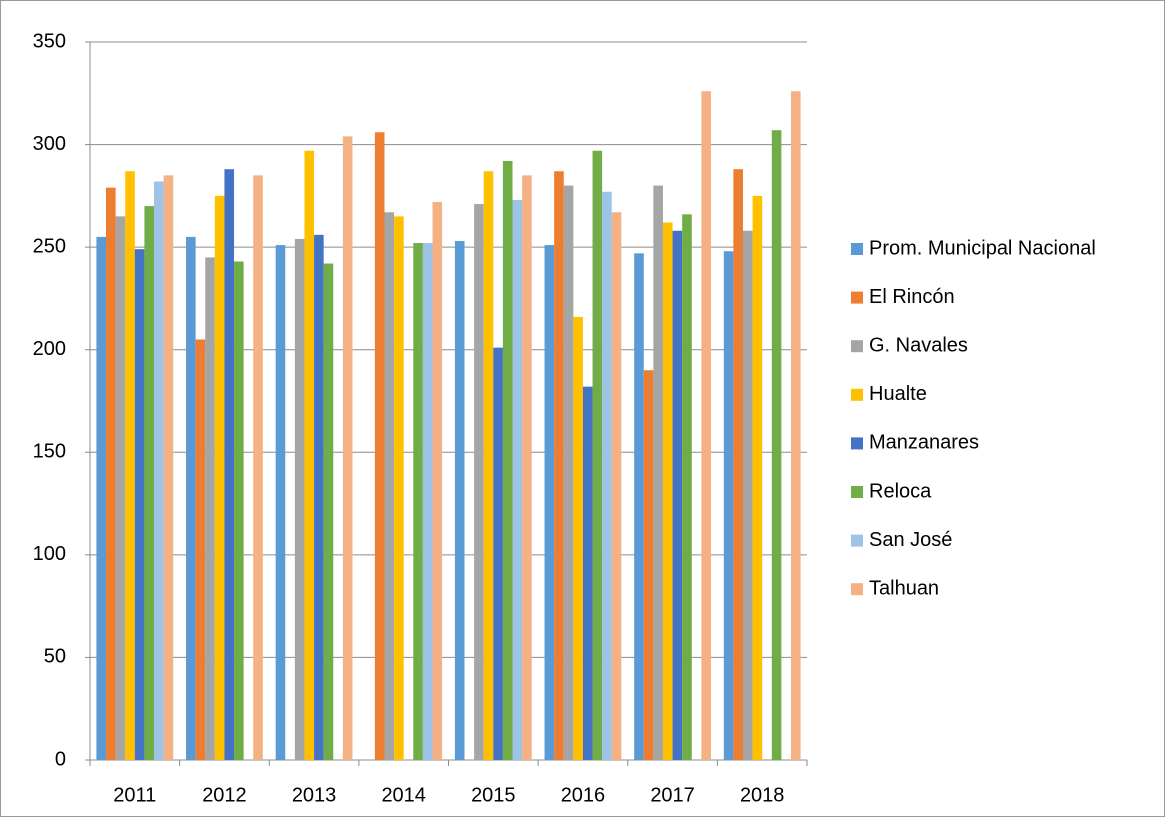 The height and width of the screenshot is (817, 1165). Describe the element at coordinates (403, 795) in the screenshot. I see `x-tick-label: 2014` at that location.